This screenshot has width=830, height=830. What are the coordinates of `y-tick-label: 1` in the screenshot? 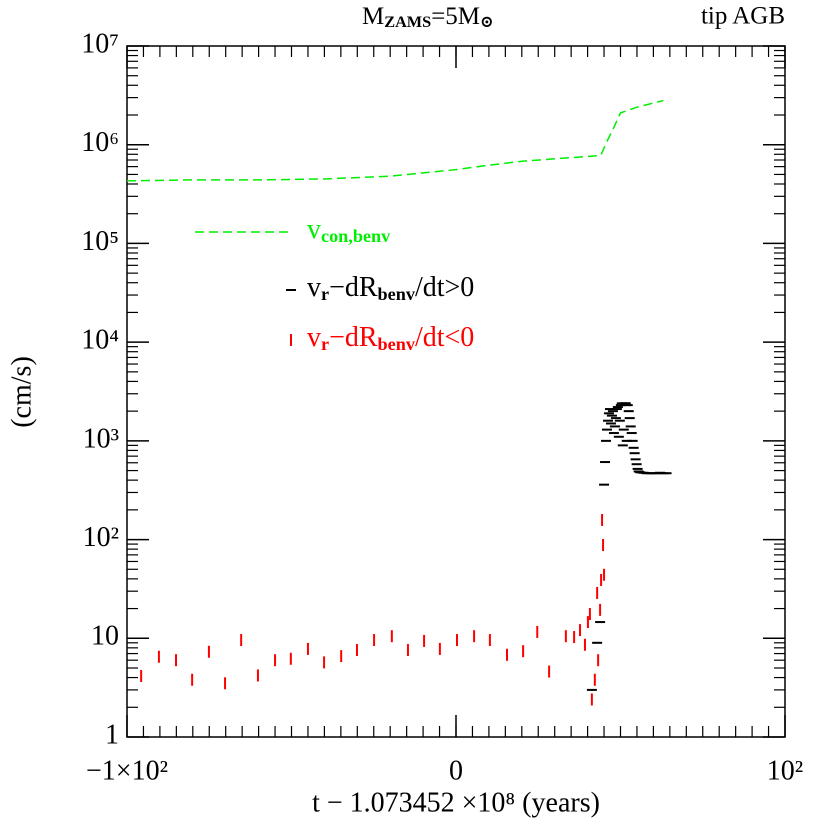 It's located at (112, 734).